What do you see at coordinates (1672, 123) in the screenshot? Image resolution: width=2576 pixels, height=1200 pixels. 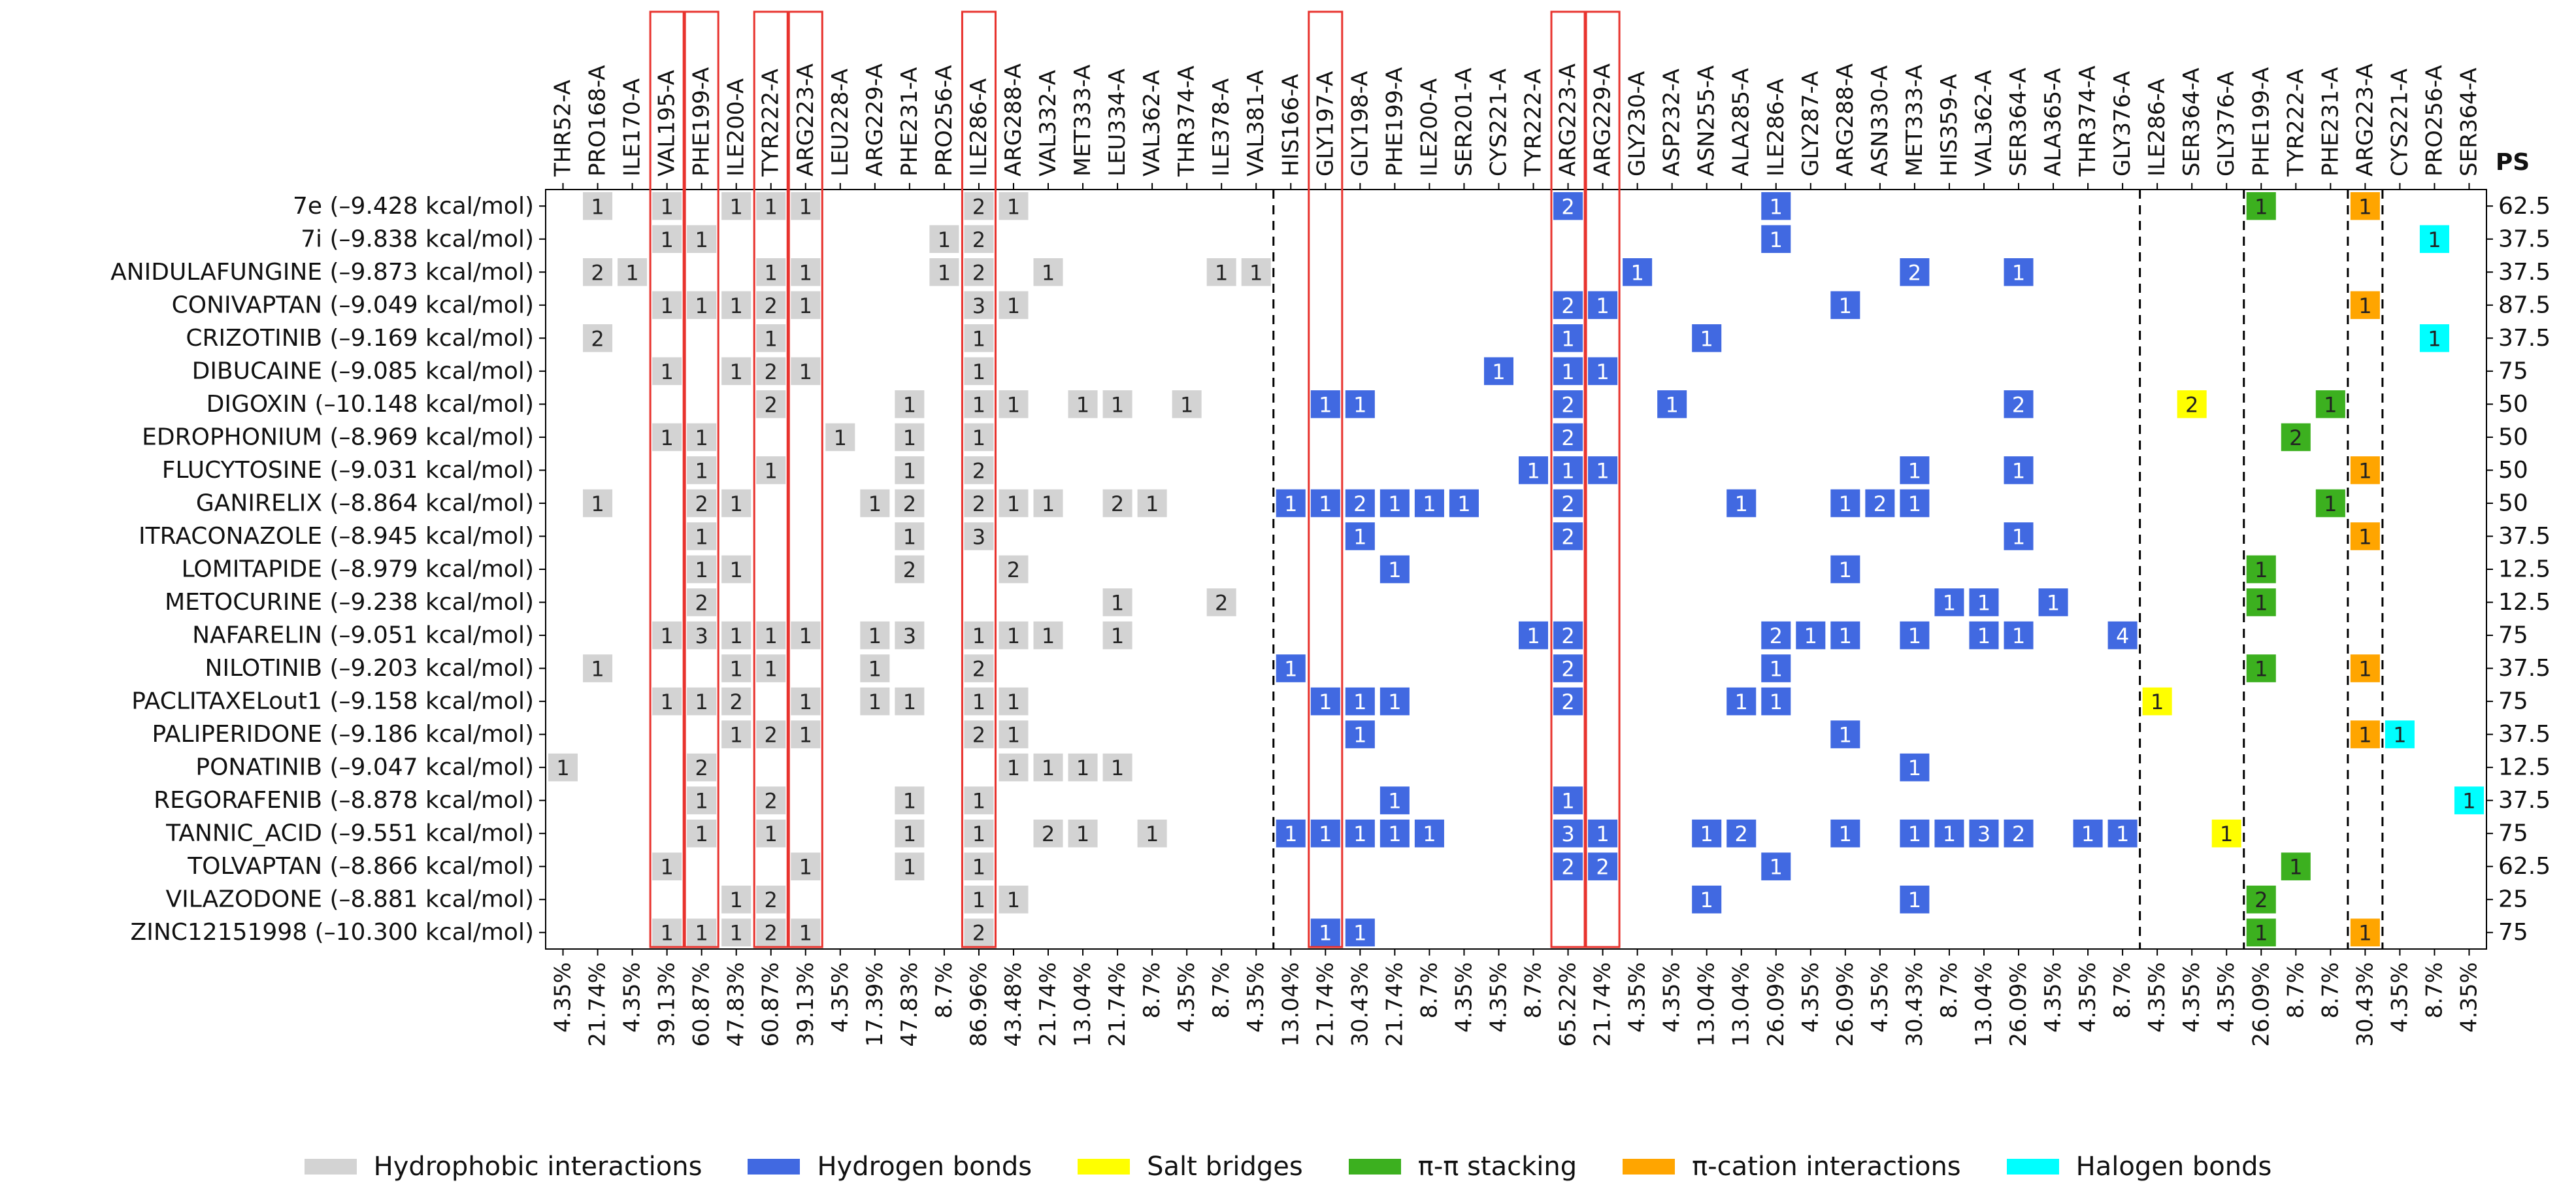 I see `column-label: ASP232-A` at bounding box center [1672, 123].